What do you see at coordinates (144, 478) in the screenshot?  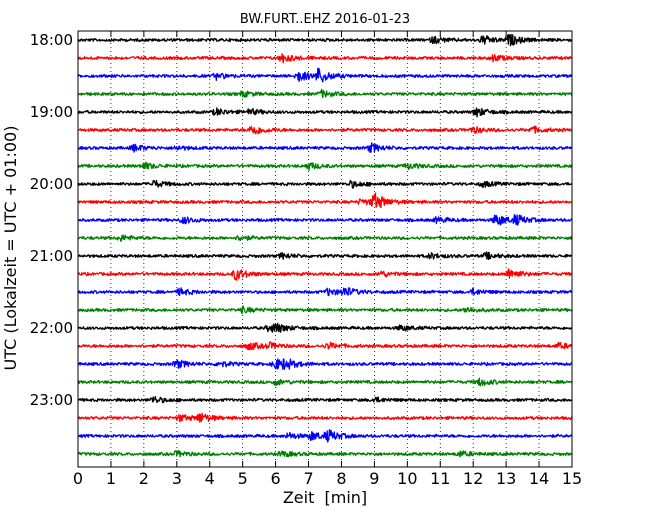 I see `x-tick-label: 2` at bounding box center [144, 478].